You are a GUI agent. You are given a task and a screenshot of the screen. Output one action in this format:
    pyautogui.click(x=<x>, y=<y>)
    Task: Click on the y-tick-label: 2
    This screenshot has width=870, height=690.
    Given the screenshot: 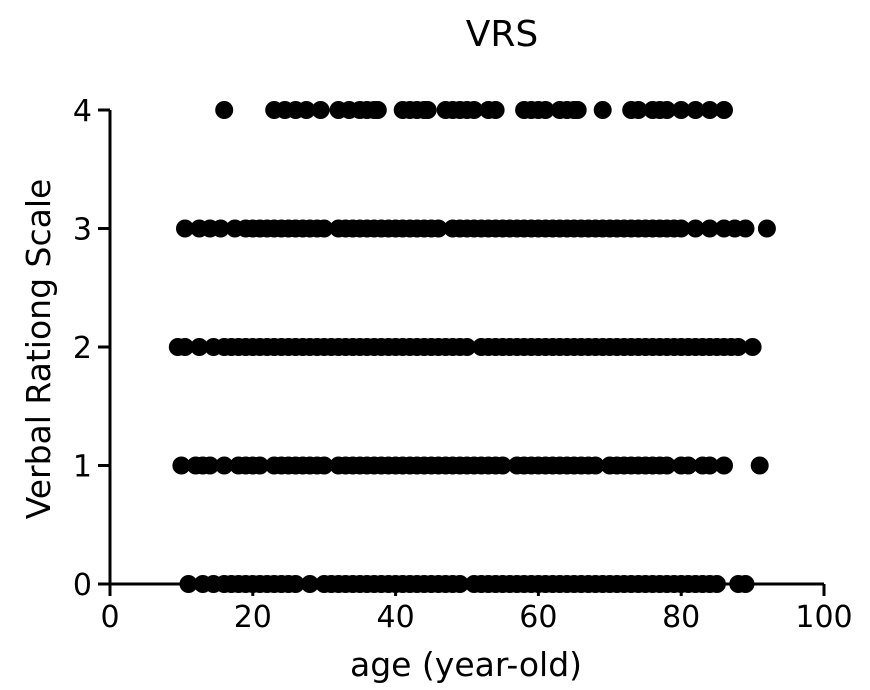 What is the action you would take?
    pyautogui.click(x=82, y=348)
    